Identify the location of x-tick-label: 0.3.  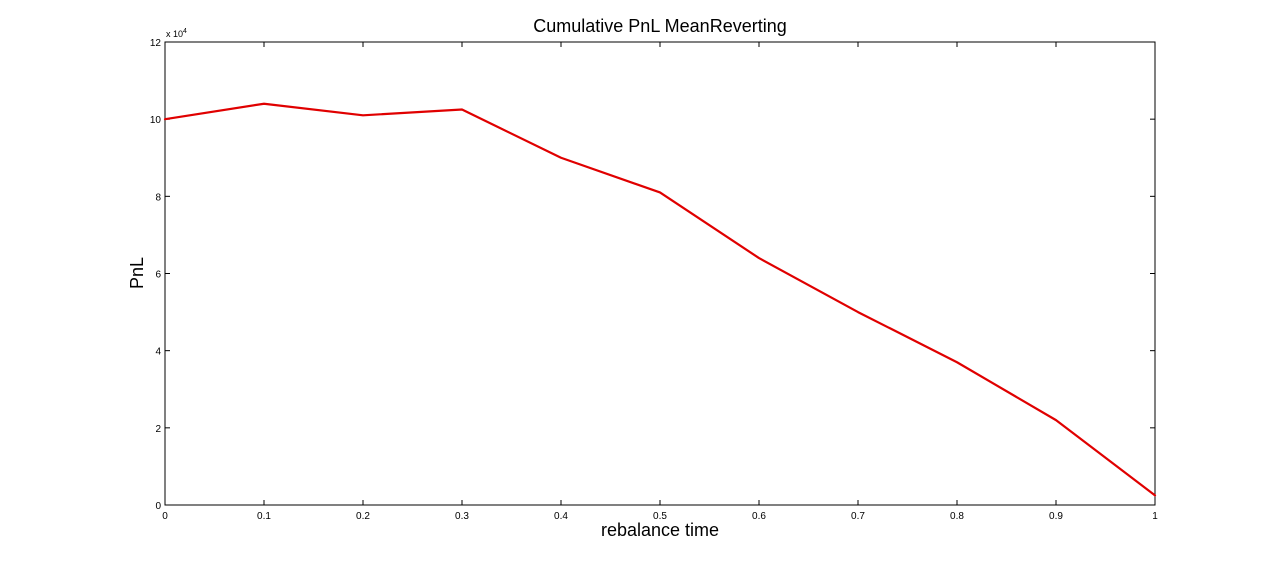
(462, 516).